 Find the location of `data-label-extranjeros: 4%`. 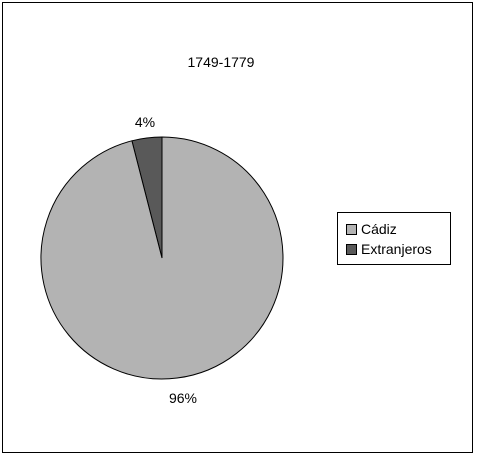

data-label-extranjeros: 4% is located at coordinates (145, 122).